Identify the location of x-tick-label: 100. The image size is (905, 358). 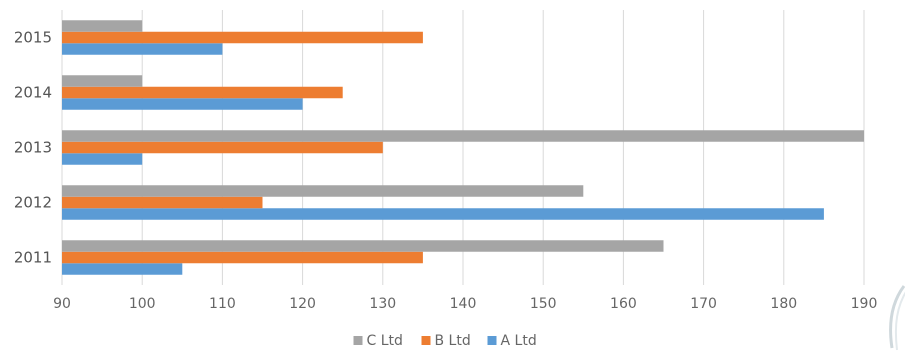
(142, 304).